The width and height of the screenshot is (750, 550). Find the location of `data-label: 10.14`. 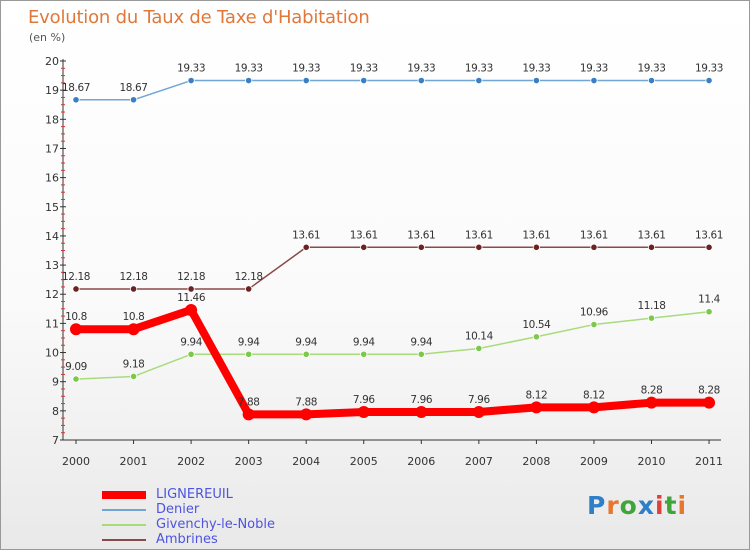

data-label: 10.14 is located at coordinates (479, 336).